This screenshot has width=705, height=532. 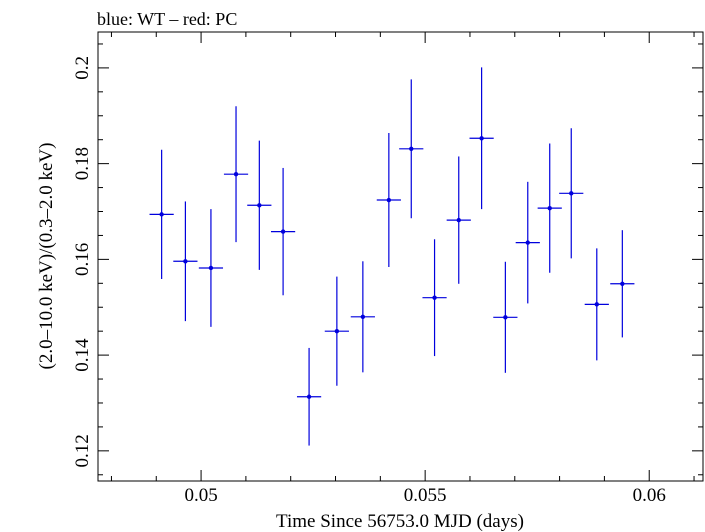 What do you see at coordinates (82, 259) in the screenshot?
I see `y-tick-label: 0.16` at bounding box center [82, 259].